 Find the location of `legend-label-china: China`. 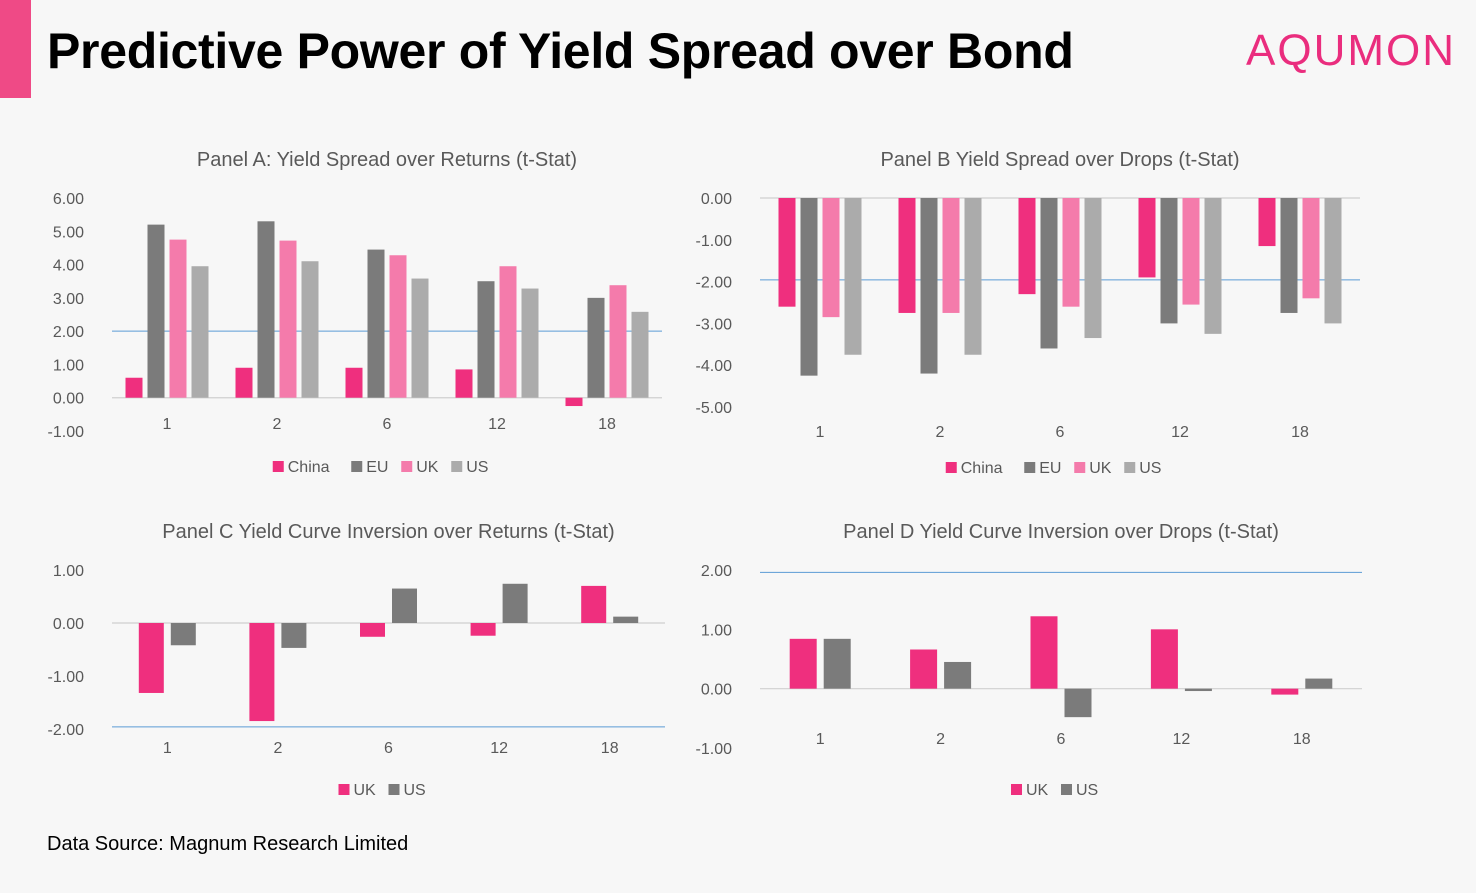

legend-label-china: China is located at coordinates (982, 468).